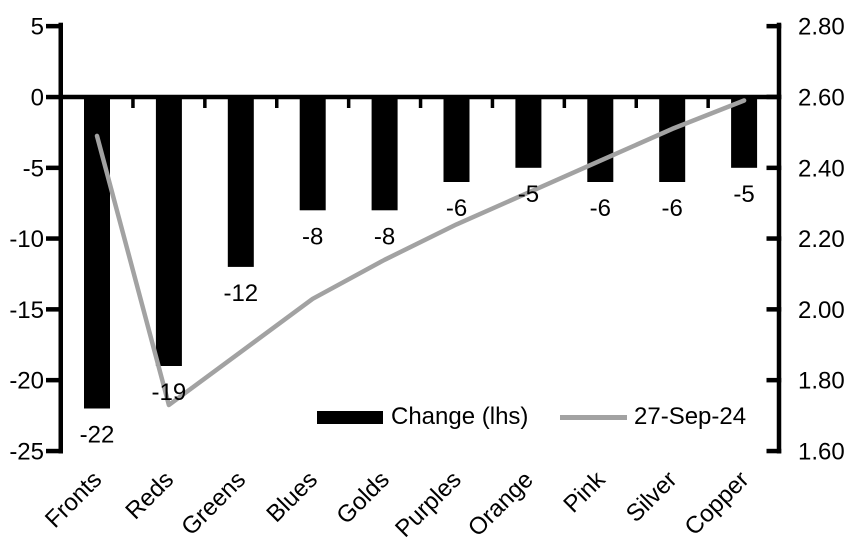 This screenshot has width=852, height=550. I want to click on x-axis-label-fronts: Fronts, so click(73, 499).